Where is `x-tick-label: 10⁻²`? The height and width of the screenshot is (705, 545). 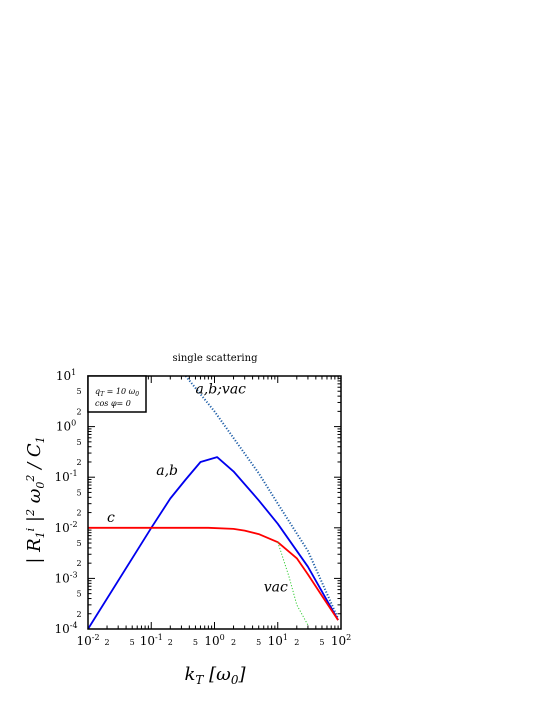 x-tick-label: 10⁻² is located at coordinates (87, 640).